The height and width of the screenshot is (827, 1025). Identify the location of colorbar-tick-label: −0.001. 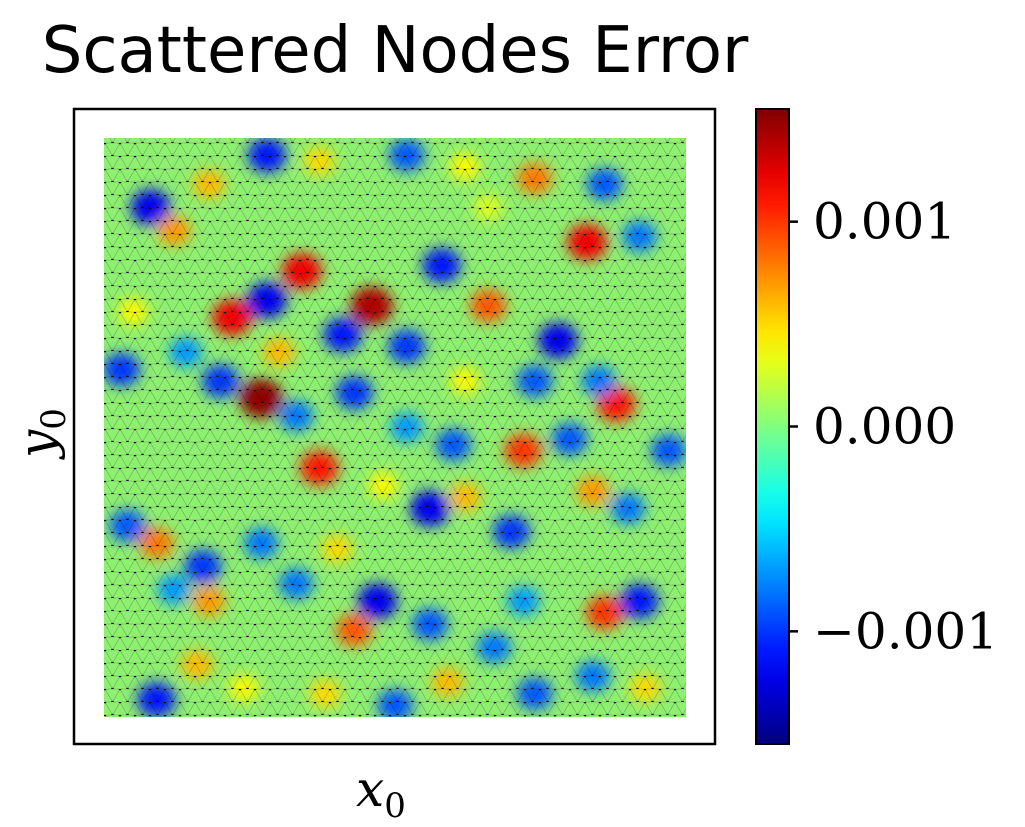
(905, 631).